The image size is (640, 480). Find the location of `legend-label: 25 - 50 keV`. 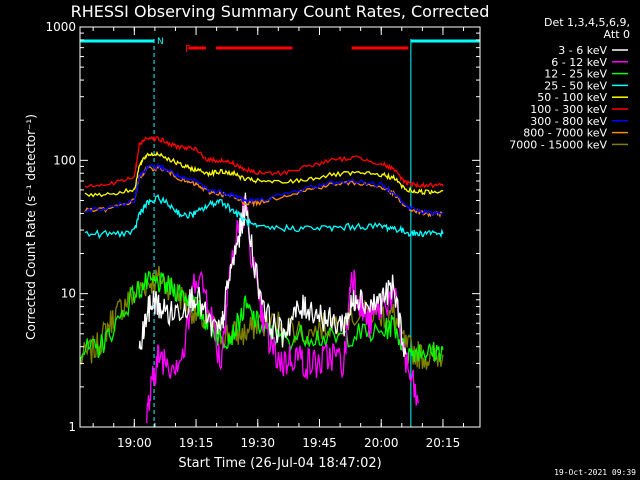

legend-label: 25 - 50 keV is located at coordinates (575, 85).